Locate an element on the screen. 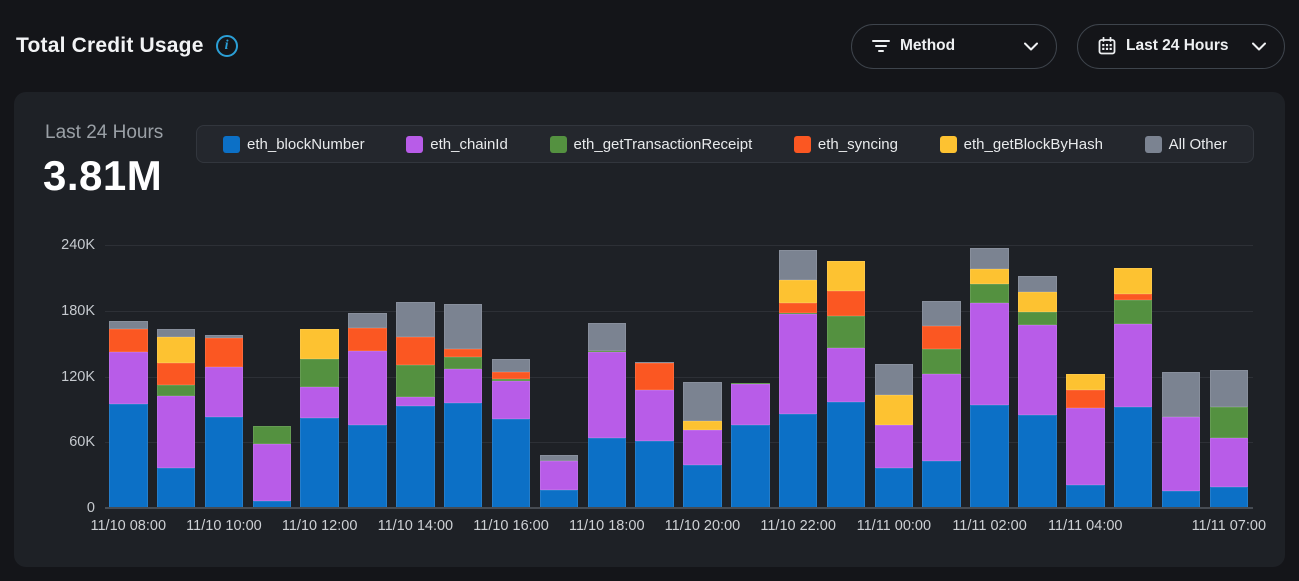 The height and width of the screenshot is (581, 1299). legend-item: All Other is located at coordinates (1185, 144).